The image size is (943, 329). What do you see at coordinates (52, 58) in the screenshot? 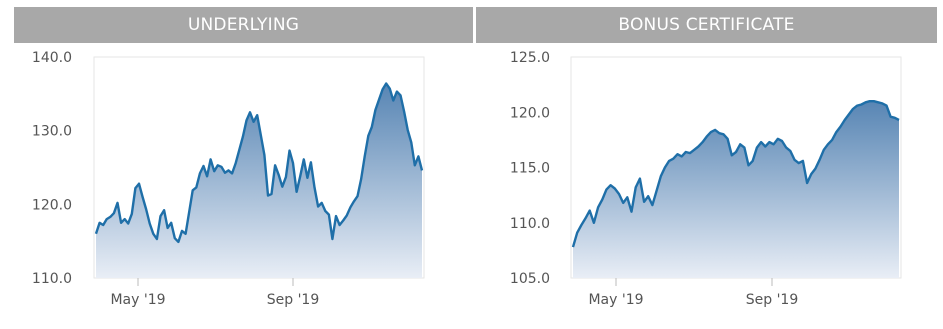
I see `underlying-y-tick-label: 140.0` at bounding box center [52, 58].